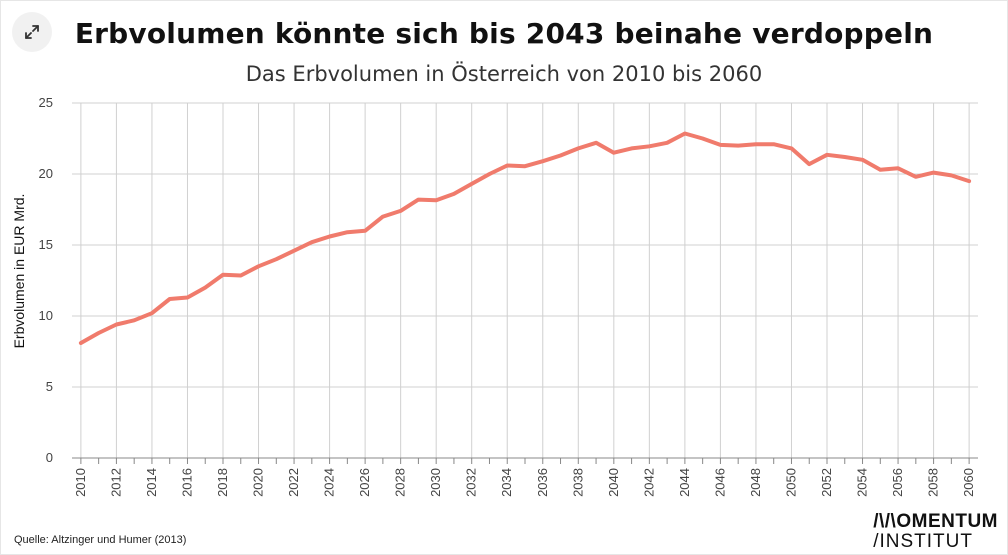 The image size is (1008, 555). What do you see at coordinates (49, 457) in the screenshot?
I see `y-tick-label: 0` at bounding box center [49, 457].